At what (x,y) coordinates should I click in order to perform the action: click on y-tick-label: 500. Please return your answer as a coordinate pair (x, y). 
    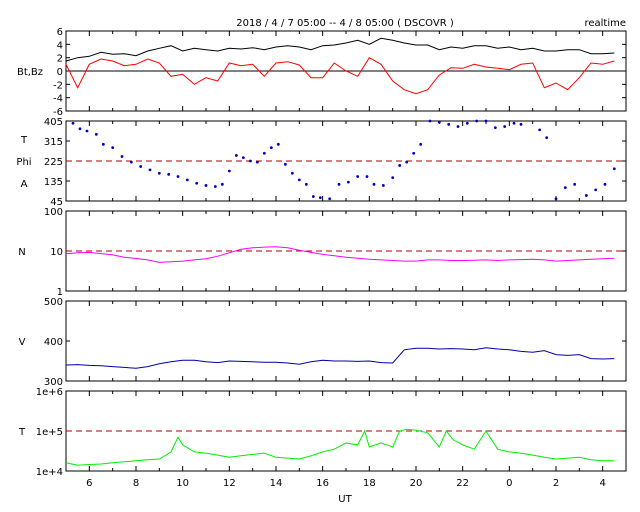
    Looking at the image, I should click on (53, 302).